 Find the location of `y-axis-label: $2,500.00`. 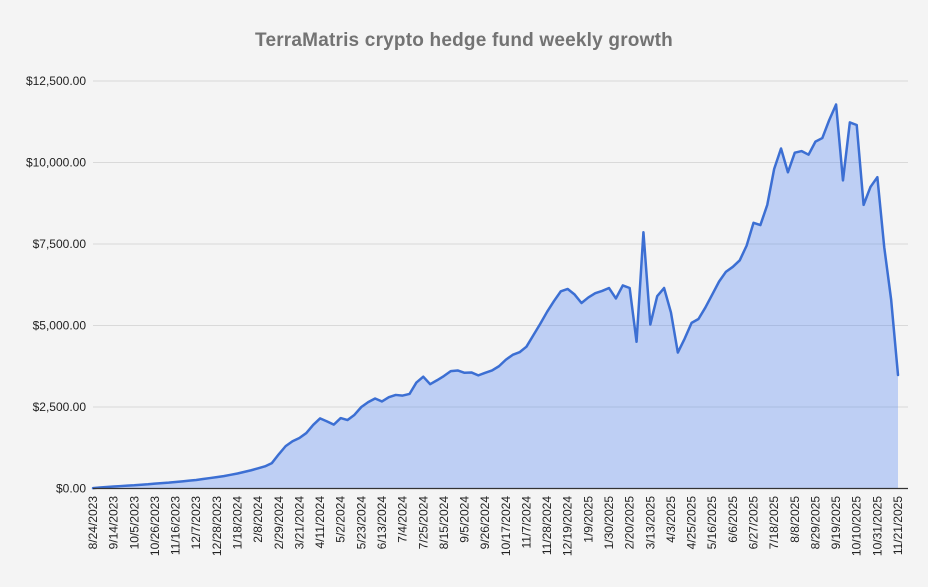

y-axis-label: $2,500.00 is located at coordinates (60, 407).